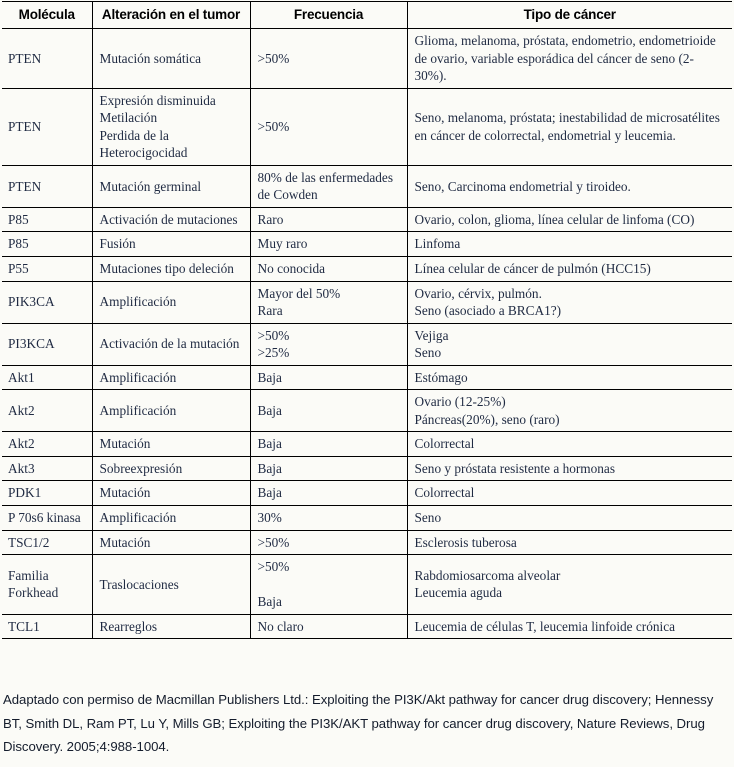  I want to click on cell-molecula: PDK1, so click(47, 493).